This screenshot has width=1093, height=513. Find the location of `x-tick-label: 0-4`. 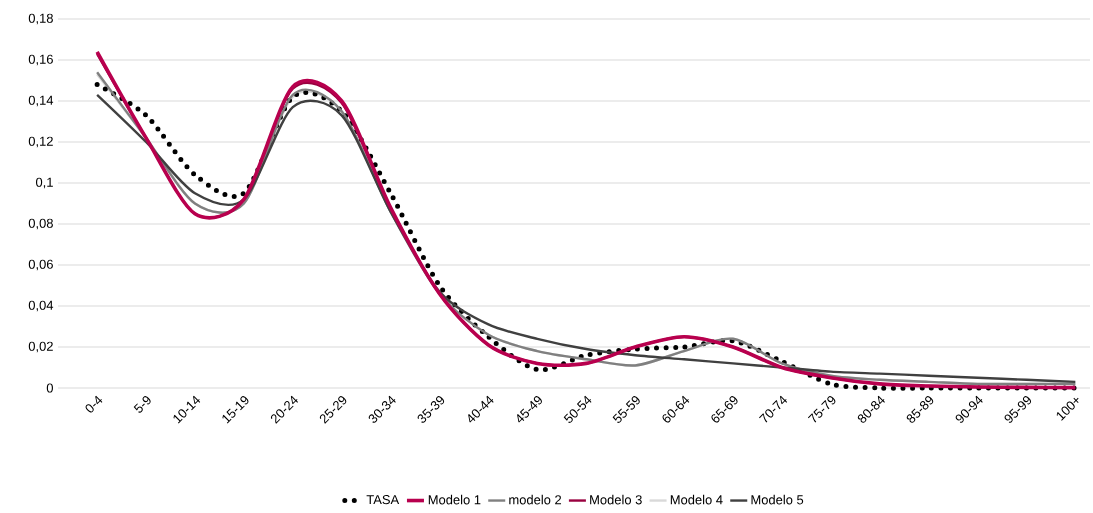

x-tick-label: 0-4 is located at coordinates (94, 404).